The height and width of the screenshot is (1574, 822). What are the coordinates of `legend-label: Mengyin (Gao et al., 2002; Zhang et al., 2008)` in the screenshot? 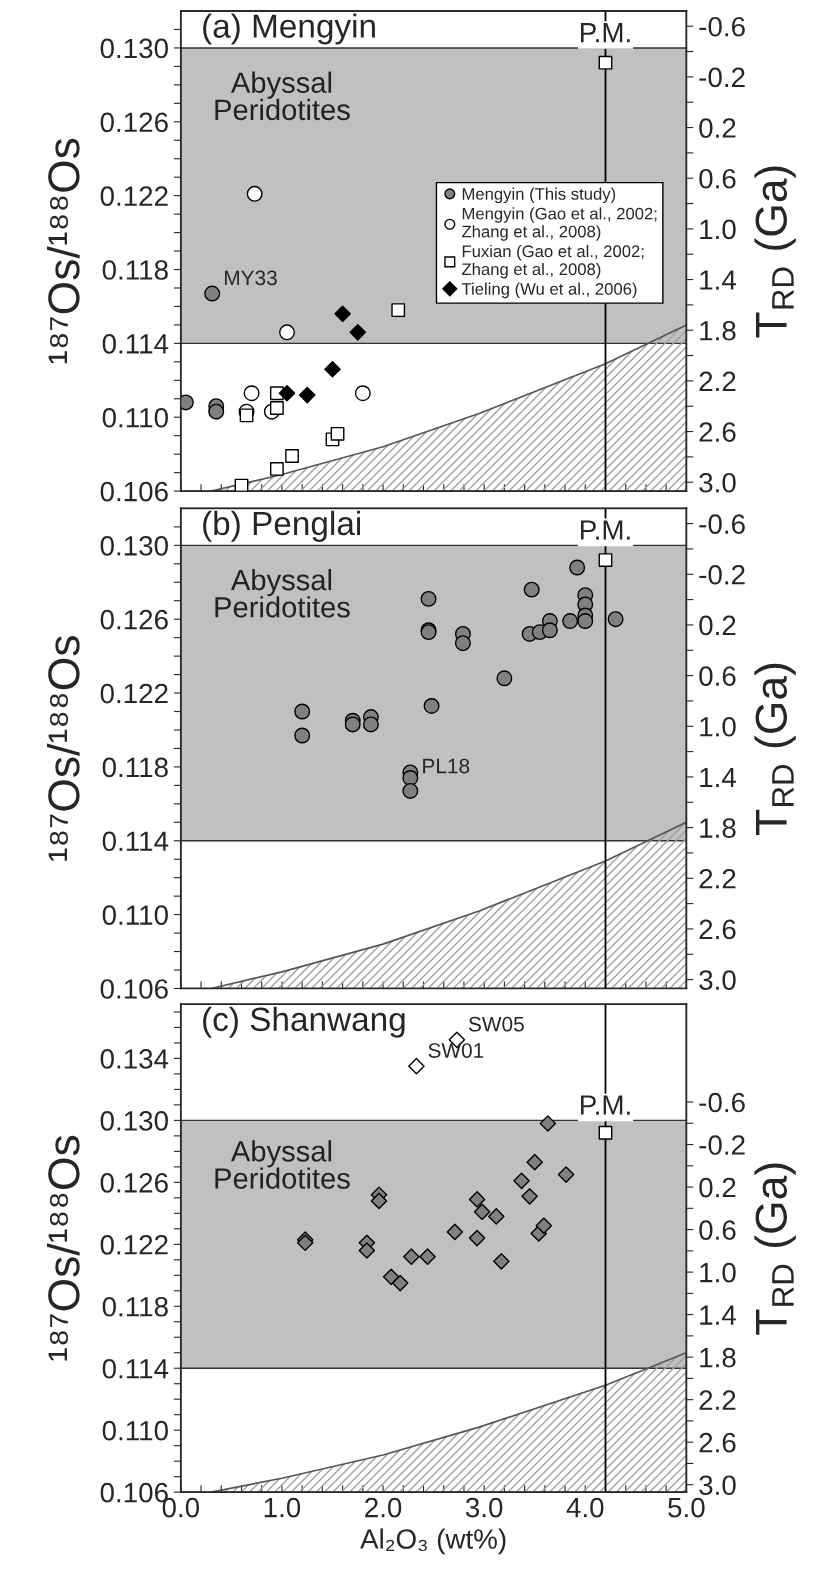 It's located at (559, 224).